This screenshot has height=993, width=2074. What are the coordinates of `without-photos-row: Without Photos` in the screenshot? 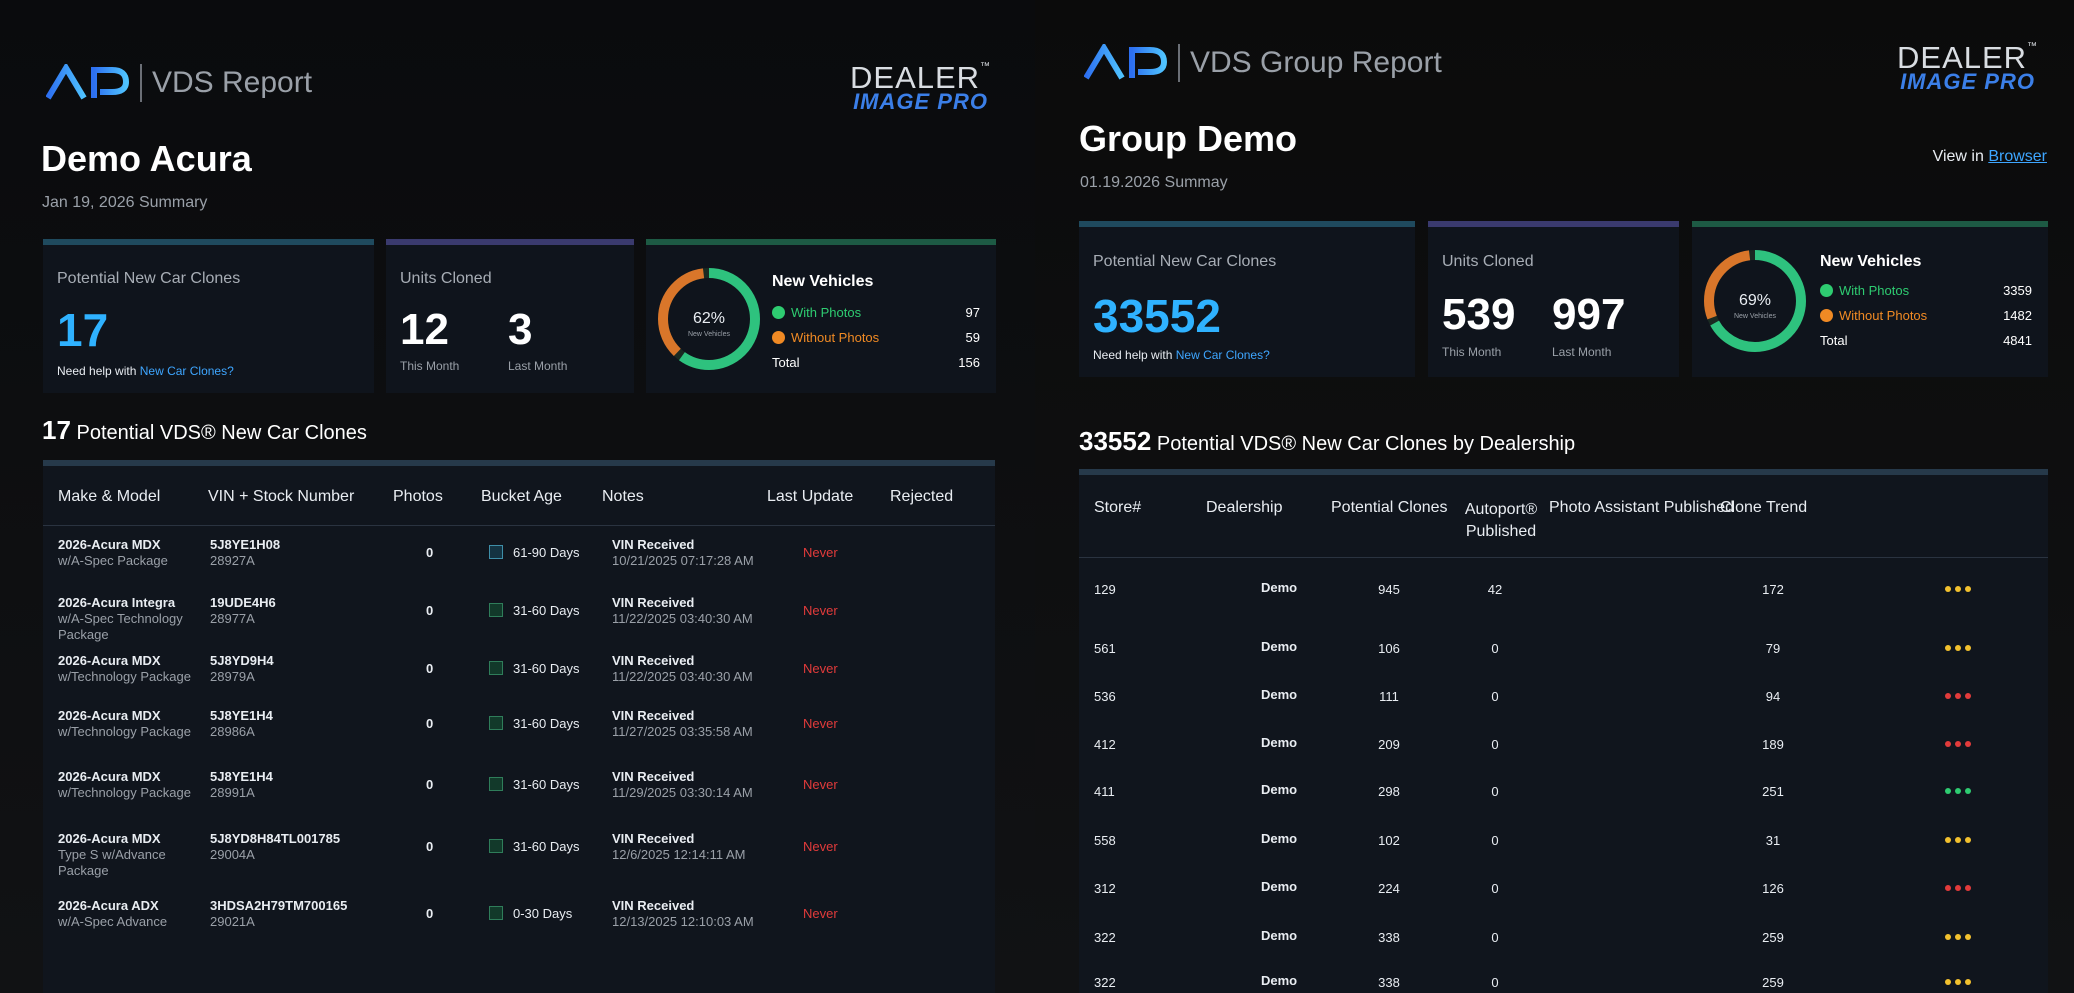 It's located at (1873, 315).